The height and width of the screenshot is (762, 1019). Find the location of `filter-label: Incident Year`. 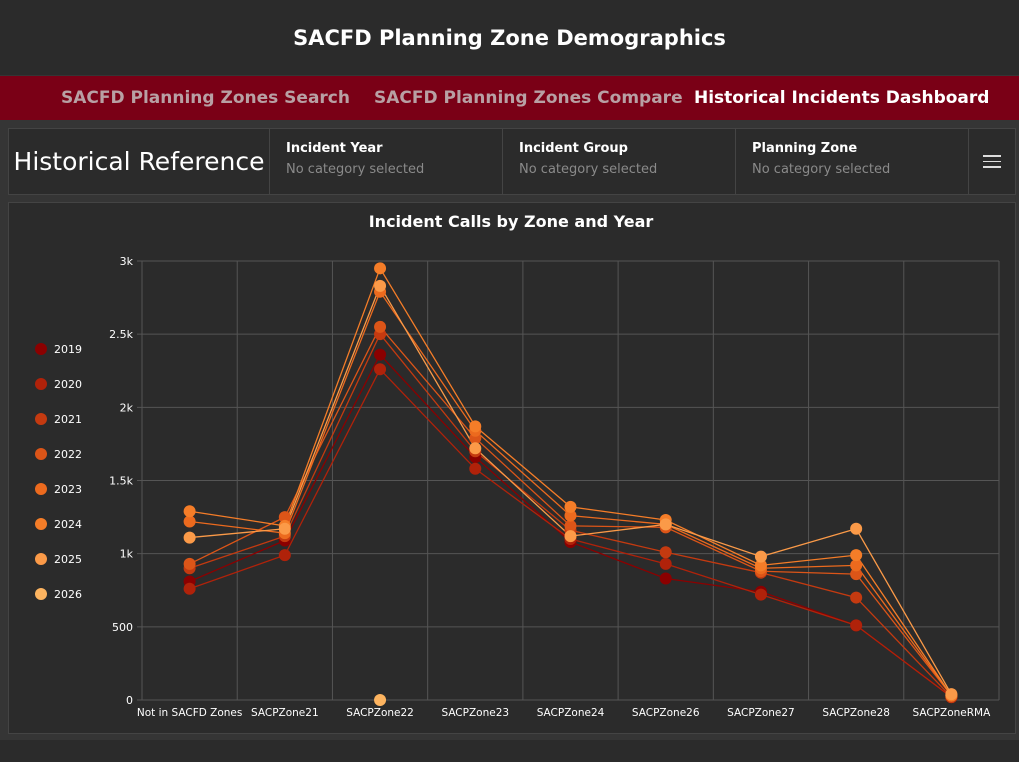

filter-label: Incident Year is located at coordinates (334, 148).